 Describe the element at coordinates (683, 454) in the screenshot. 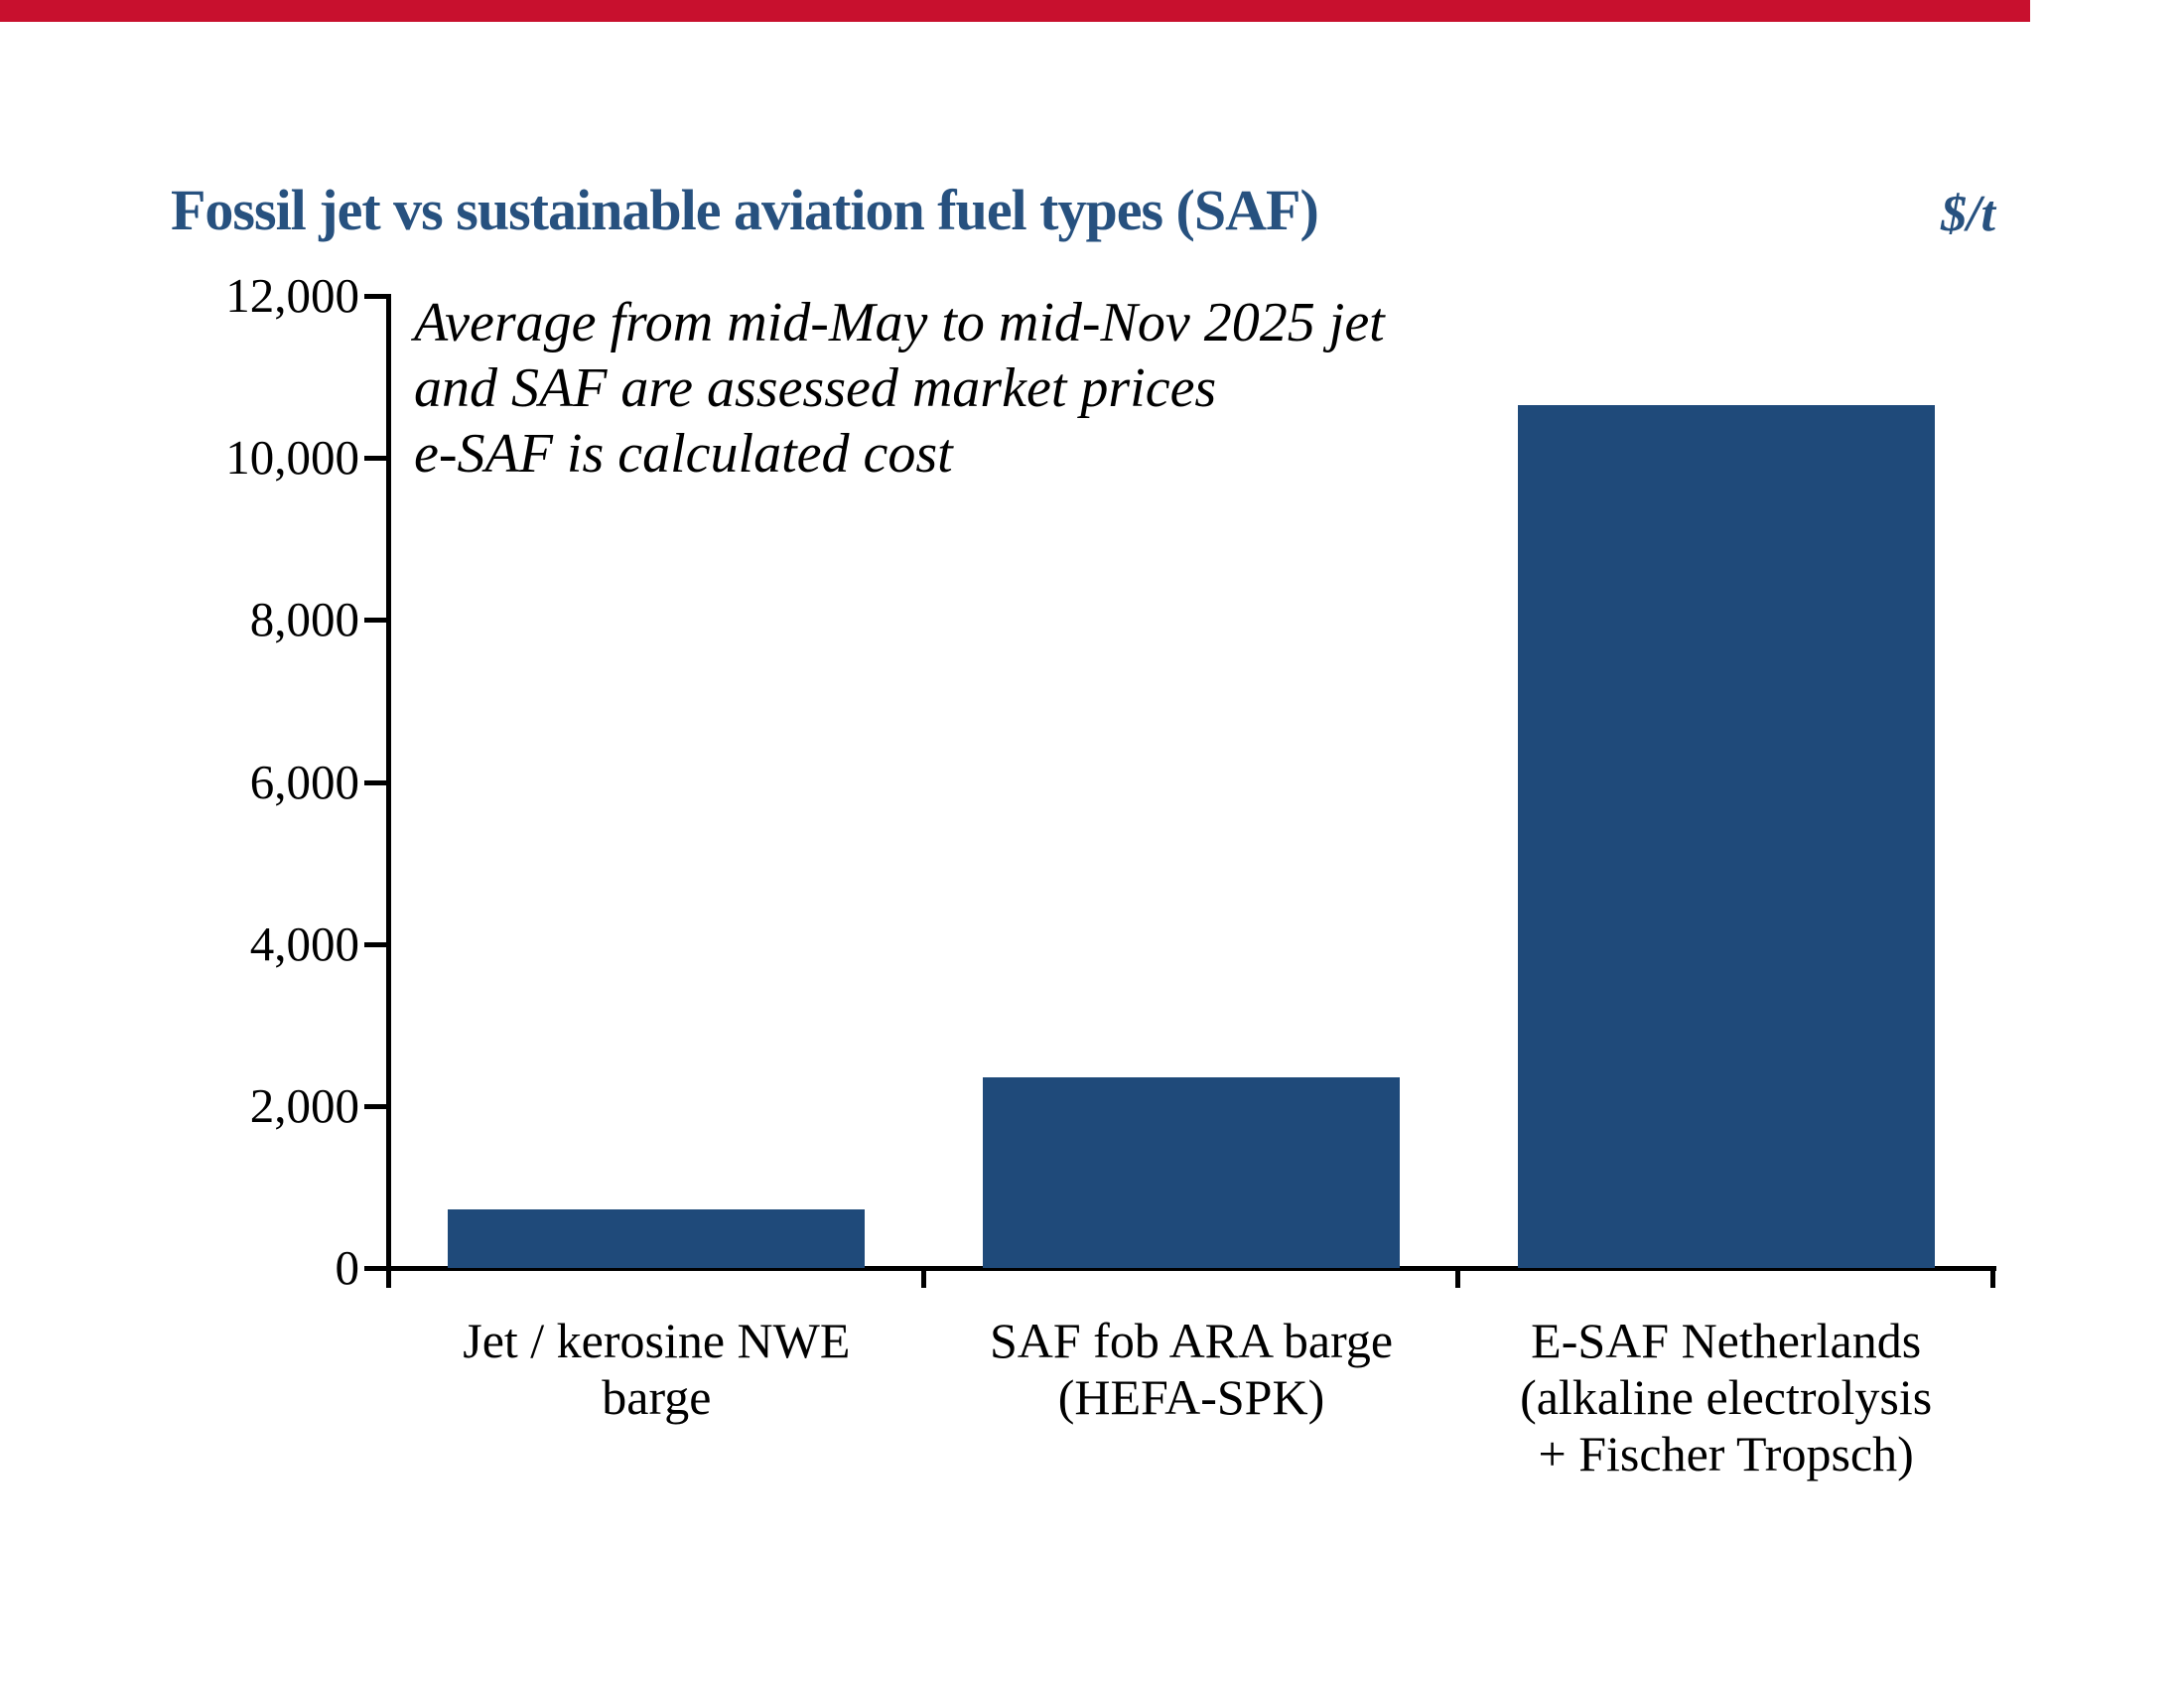

I see `annotation-line-3: e-SAF is calculated cost` at that location.